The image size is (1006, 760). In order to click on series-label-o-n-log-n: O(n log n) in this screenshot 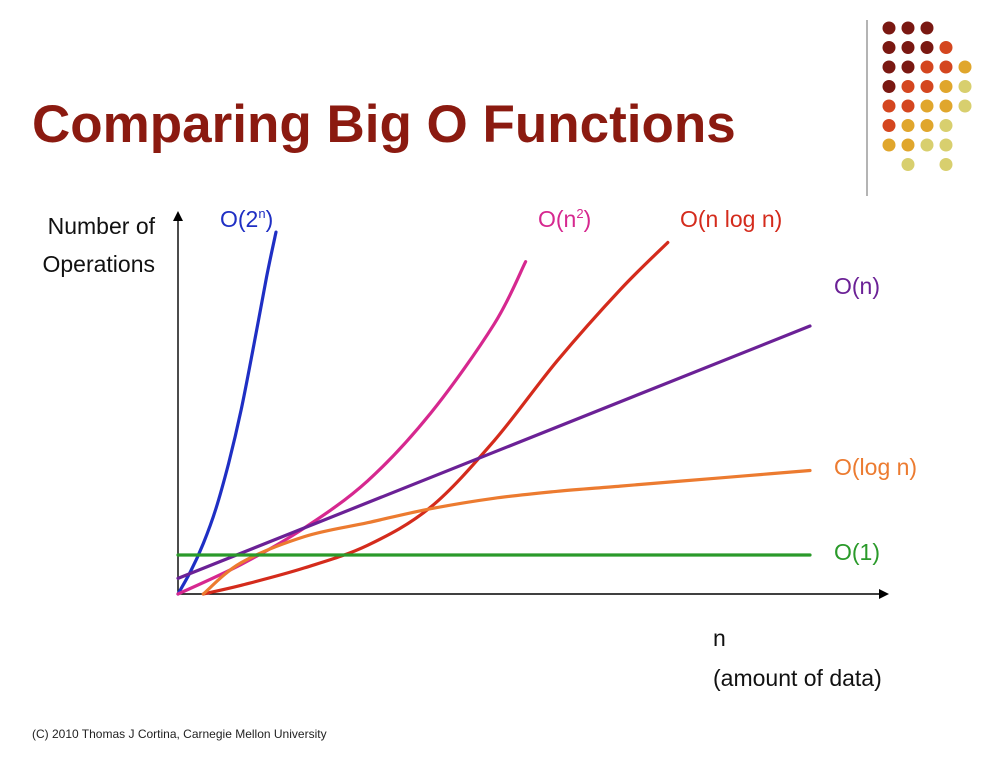, I will do `click(731, 219)`.